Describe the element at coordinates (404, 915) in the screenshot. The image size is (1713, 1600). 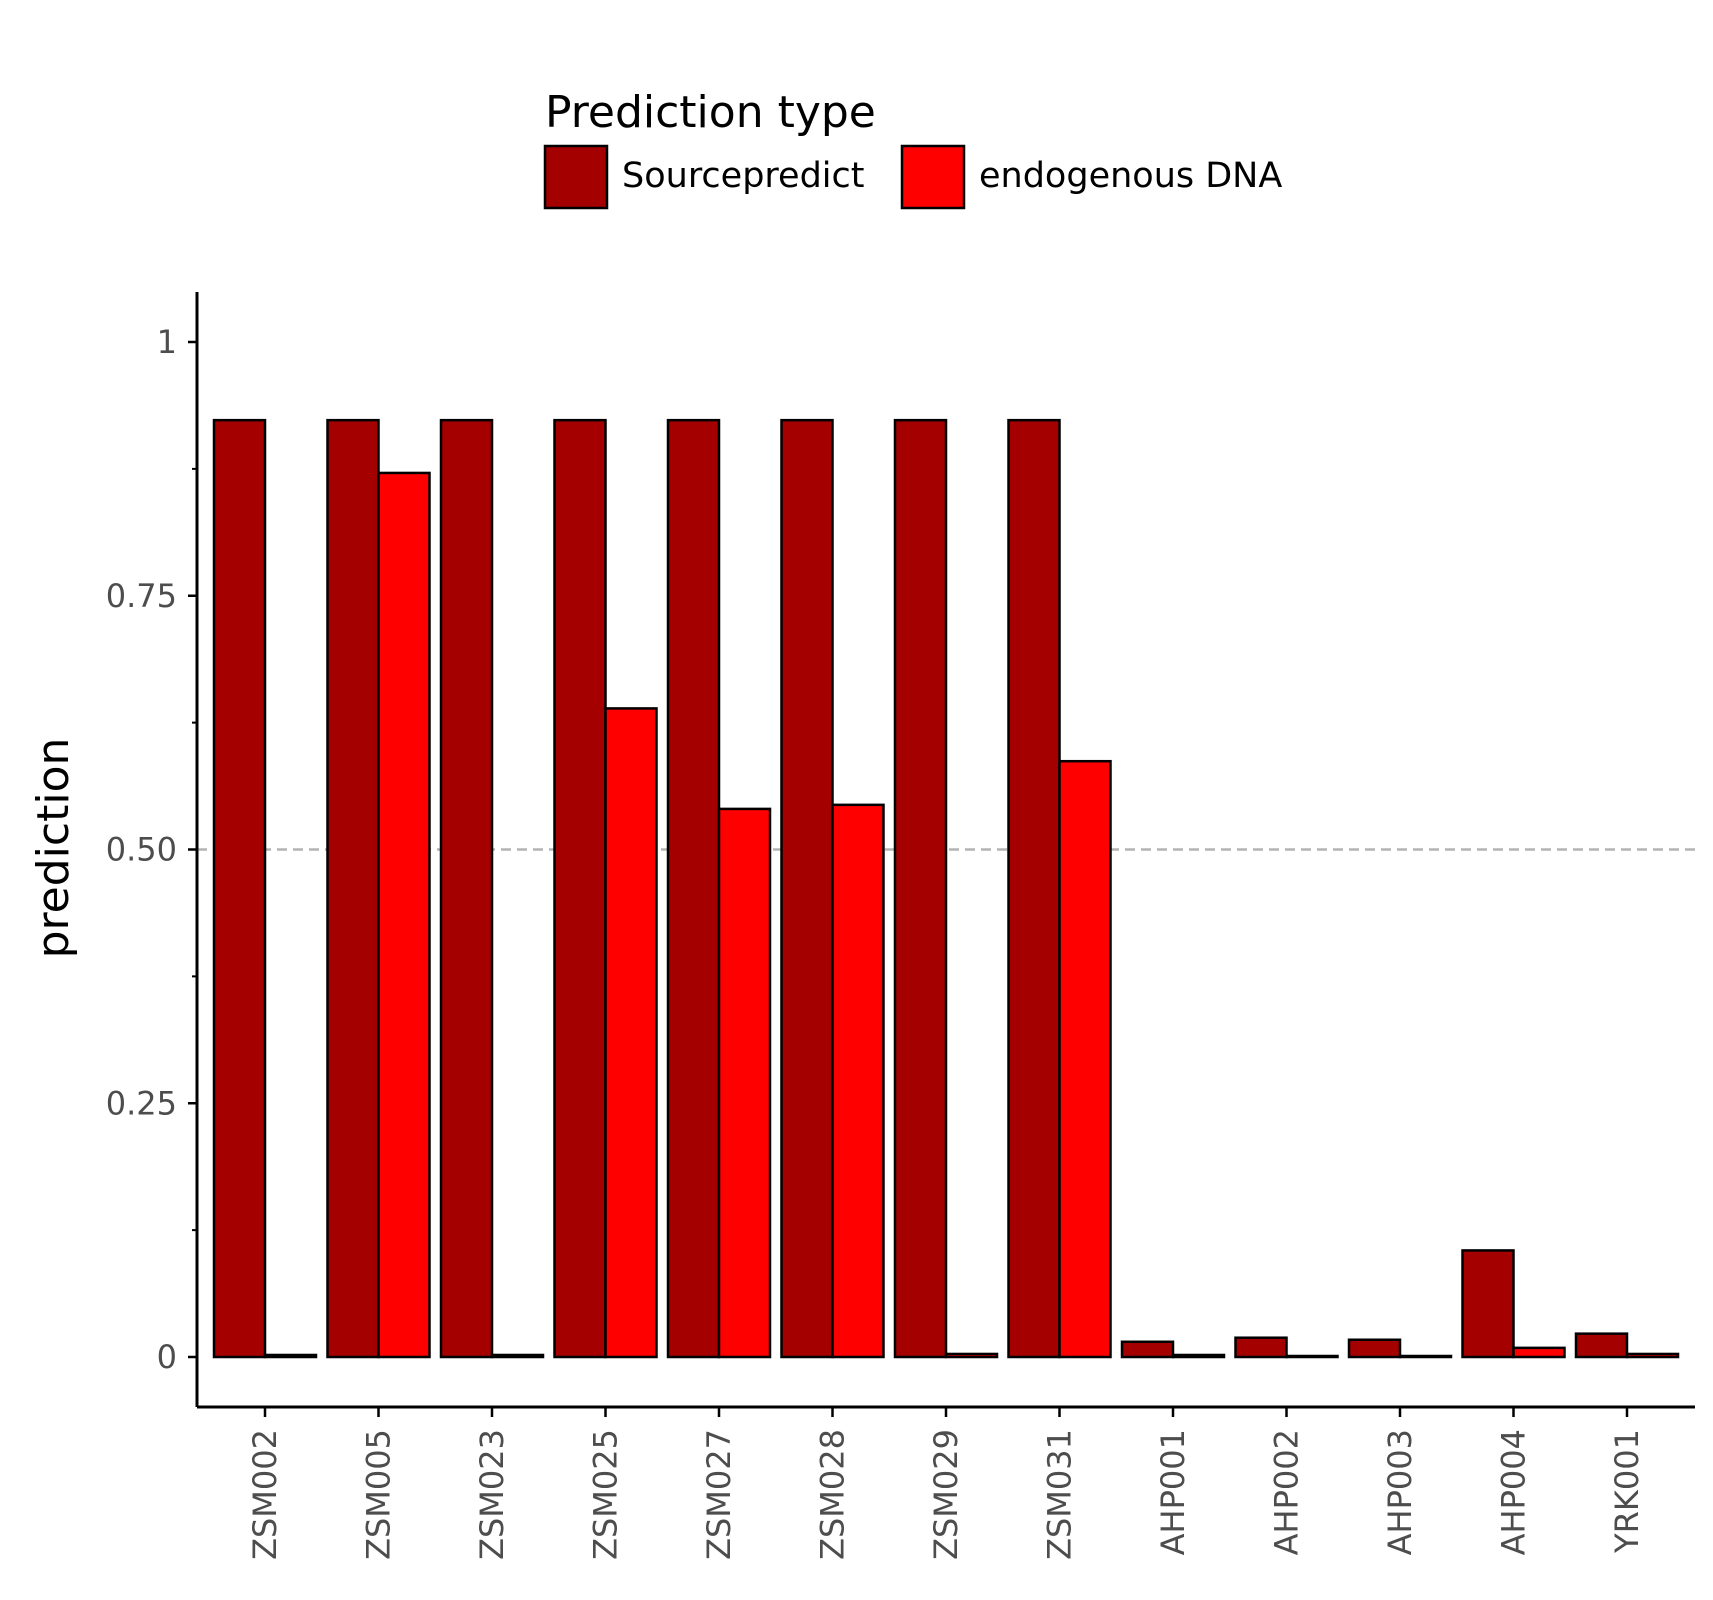
I see `bar-endogenous-dna-zsm005` at that location.